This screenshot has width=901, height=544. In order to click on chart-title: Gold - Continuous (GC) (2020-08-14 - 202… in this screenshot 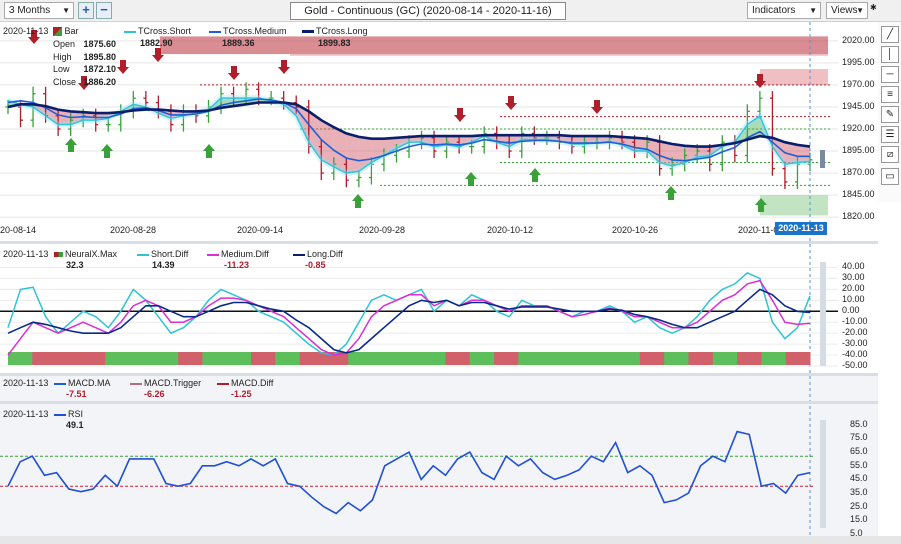, I will do `click(428, 11)`.